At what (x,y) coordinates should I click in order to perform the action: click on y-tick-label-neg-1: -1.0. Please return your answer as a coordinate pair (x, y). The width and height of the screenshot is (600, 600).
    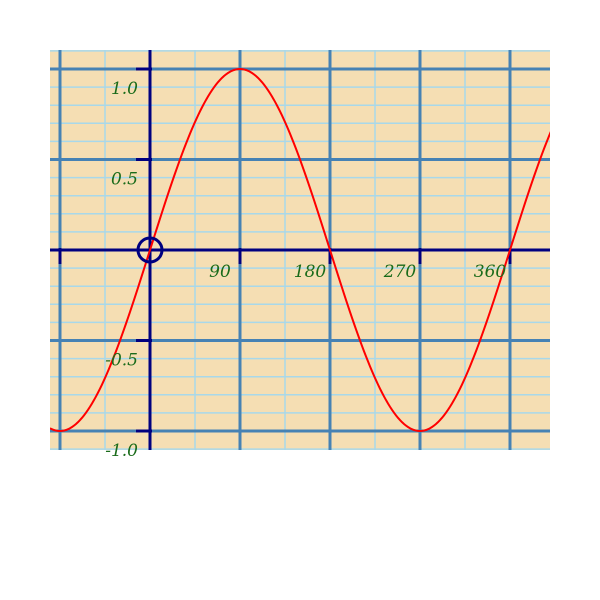
    Looking at the image, I should click on (121, 451).